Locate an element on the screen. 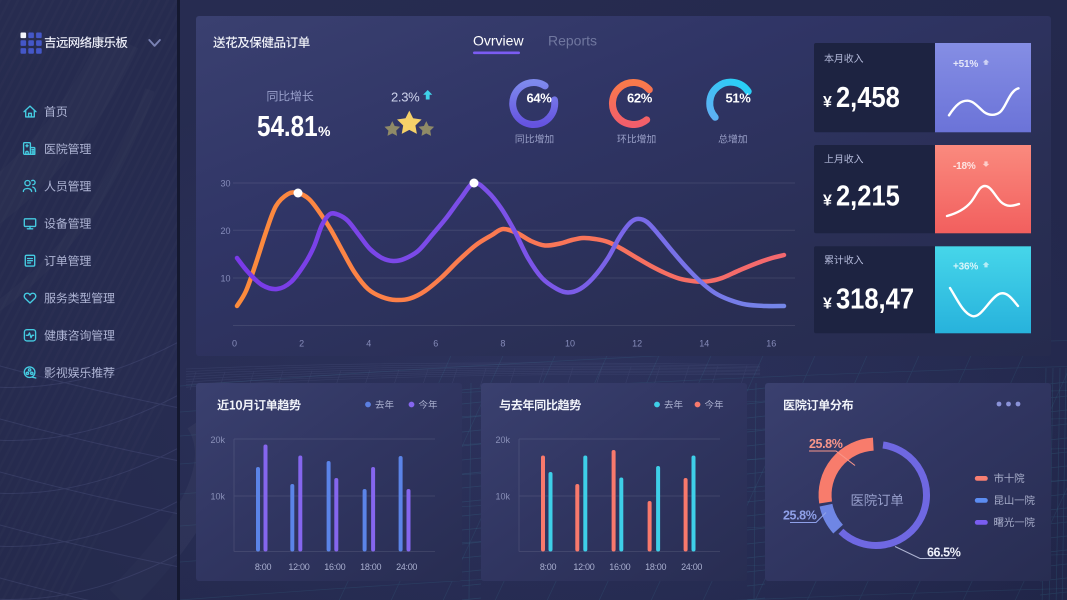 The image size is (1067, 600). svg-text: 16 is located at coordinates (771, 344).